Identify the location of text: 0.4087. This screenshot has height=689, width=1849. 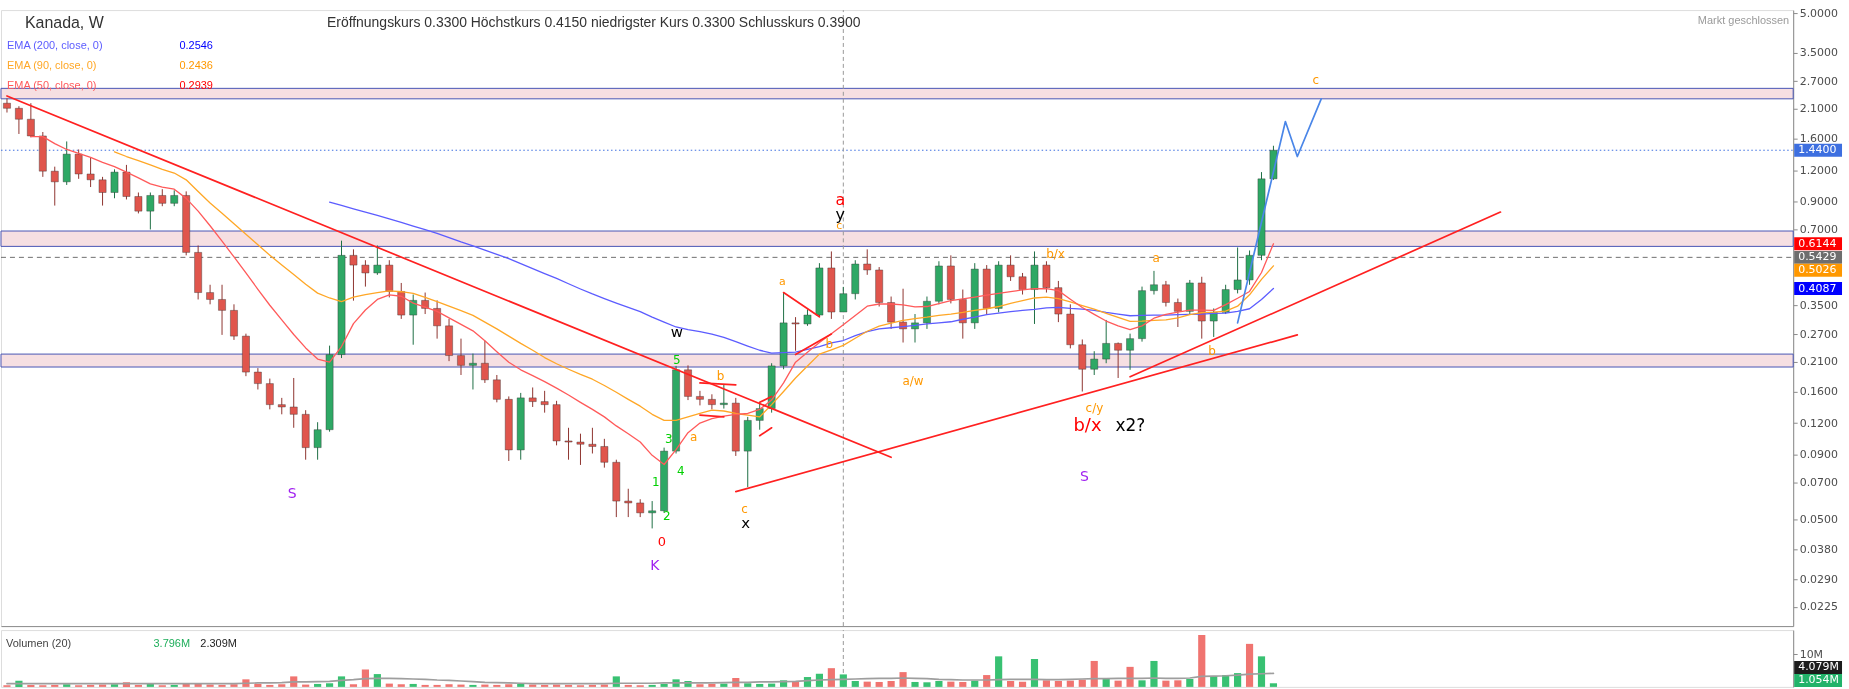
(1817, 288).